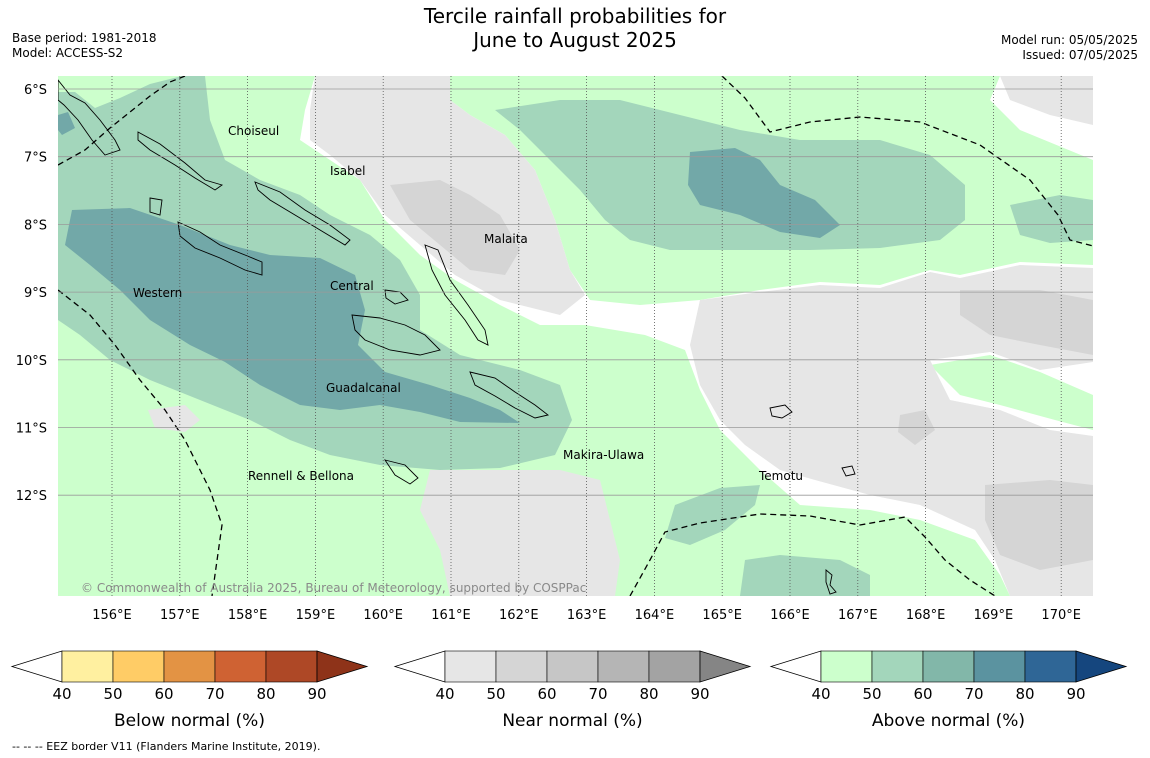 Image resolution: width=1150 pixels, height=758 pixels. What do you see at coordinates (926, 615) in the screenshot?
I see `lon-label-168-e: 168°E` at bounding box center [926, 615].